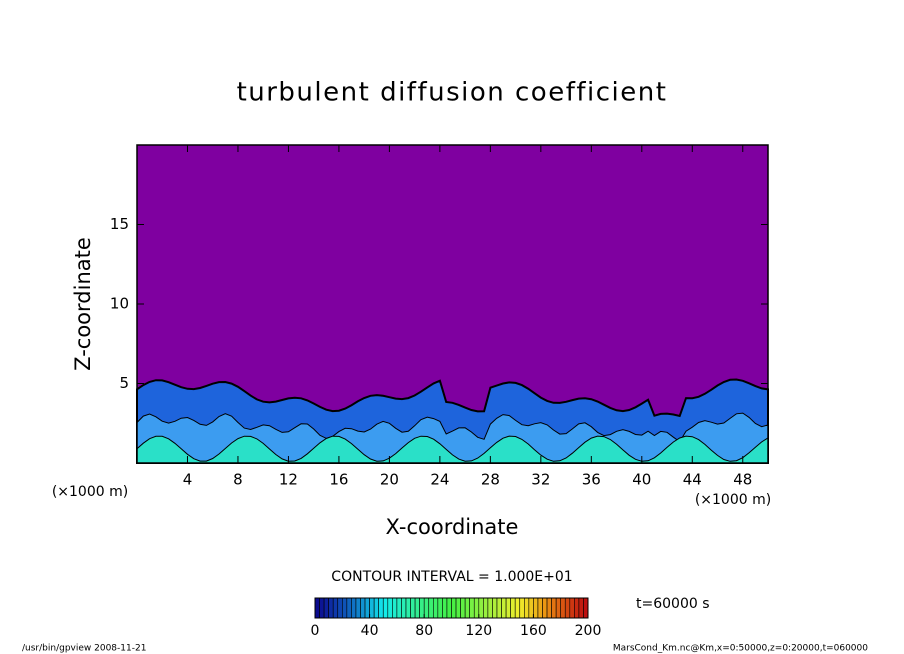 The height and width of the screenshot is (654, 904). I want to click on y-unit: (×1000 m), so click(90, 492).